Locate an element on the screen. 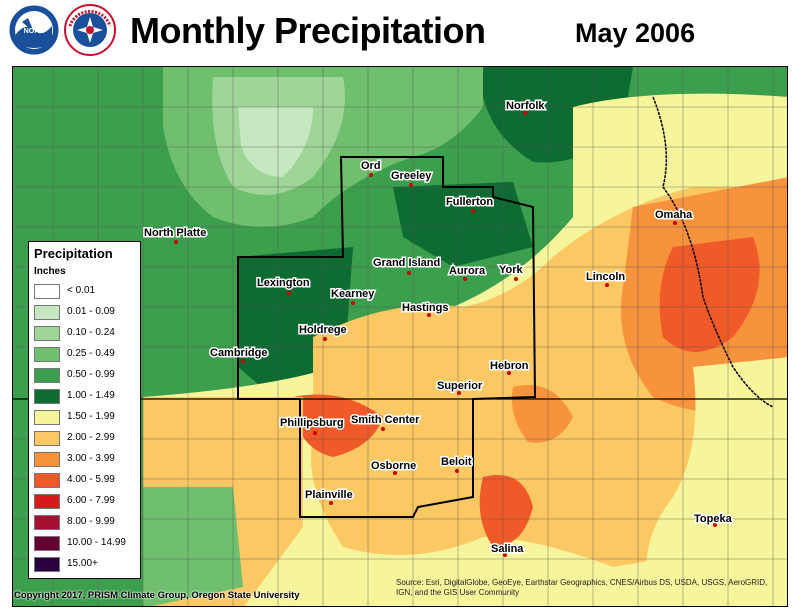  legend-item: 0.25 - 0.49 is located at coordinates (86, 355).